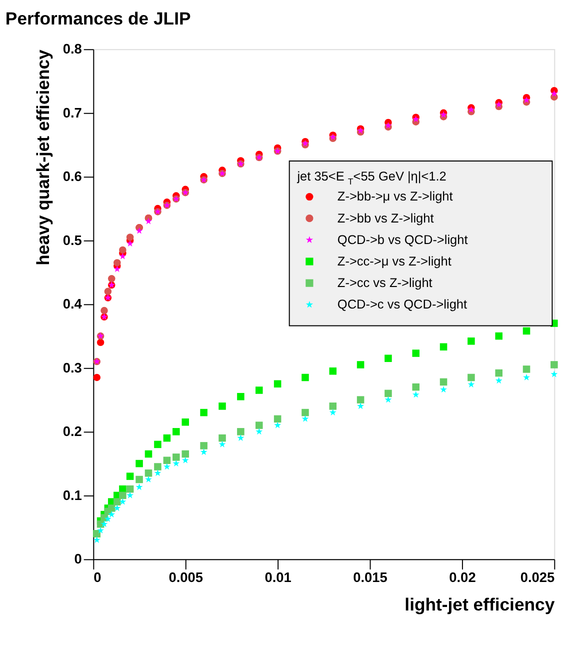 The image size is (563, 657). Describe the element at coordinates (385, 218) in the screenshot. I see `legend-label: Z->bb vs Z->light` at that location.